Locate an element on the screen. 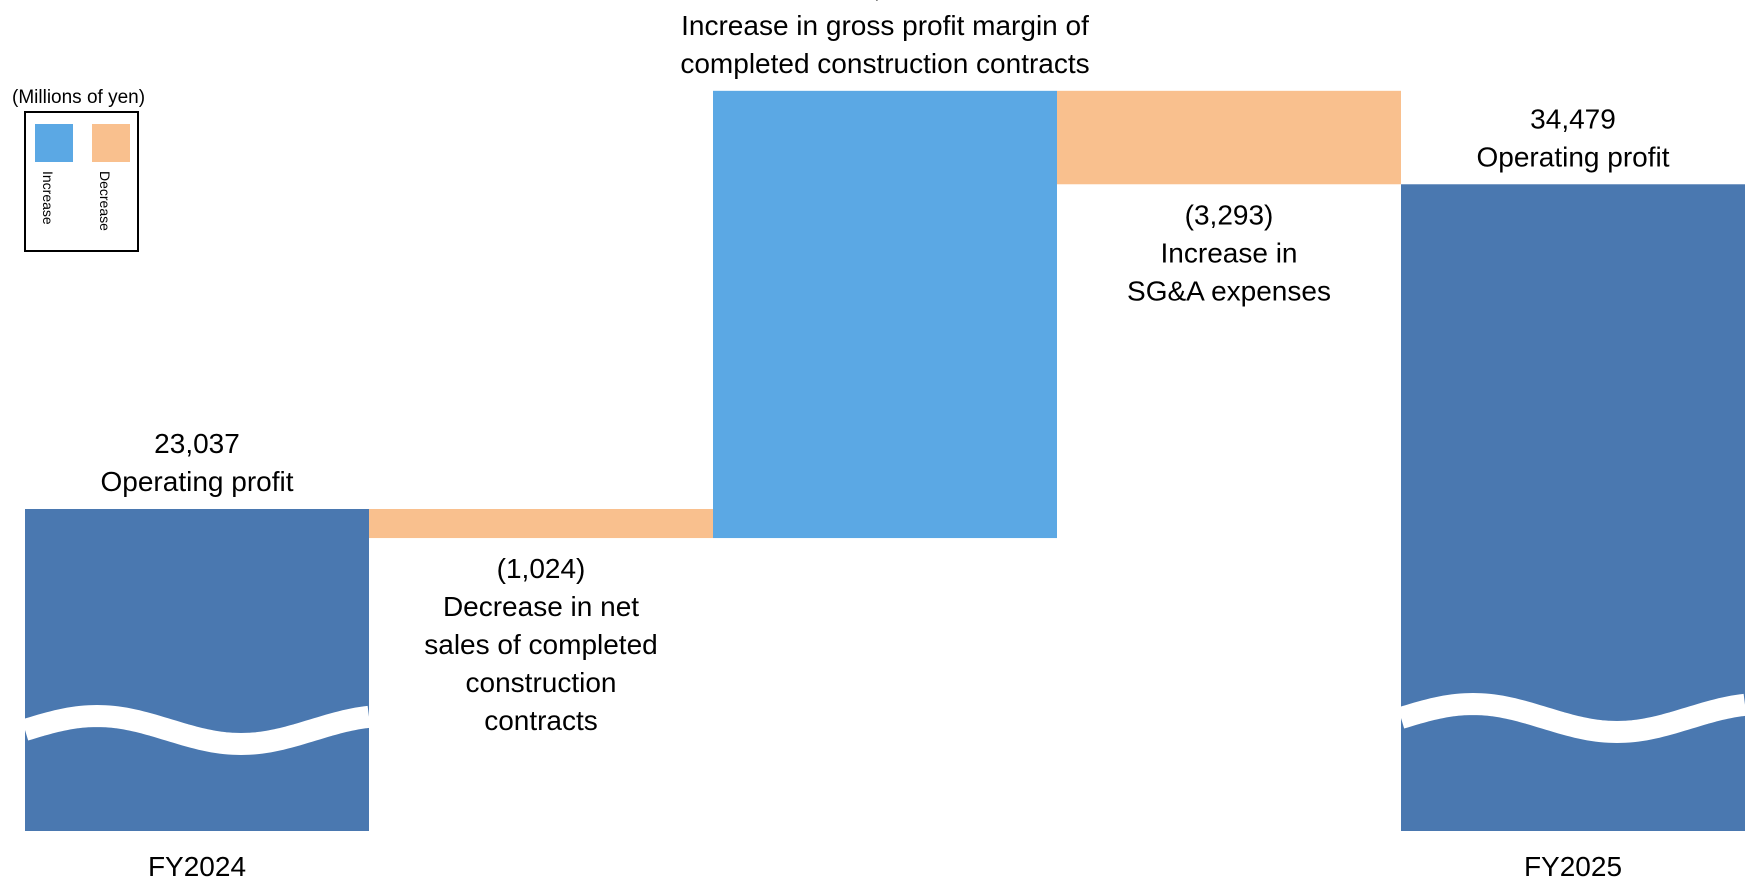  desc-label-4-line-0: Operating profit is located at coordinates (1573, 156).